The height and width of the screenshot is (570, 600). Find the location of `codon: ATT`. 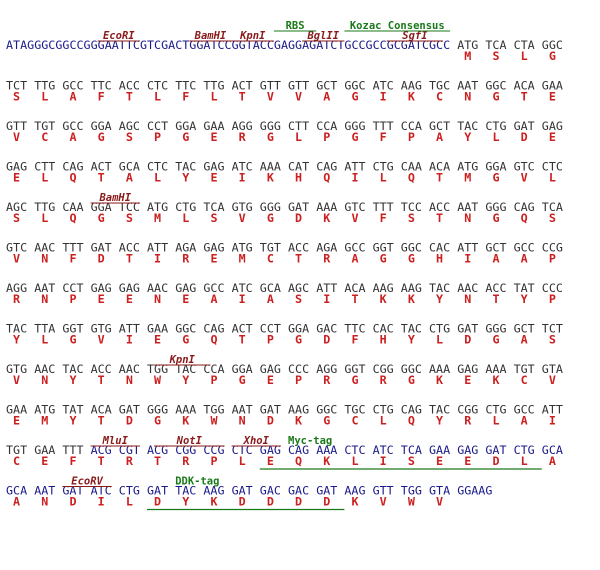

codon: ATT is located at coordinates (129, 329).